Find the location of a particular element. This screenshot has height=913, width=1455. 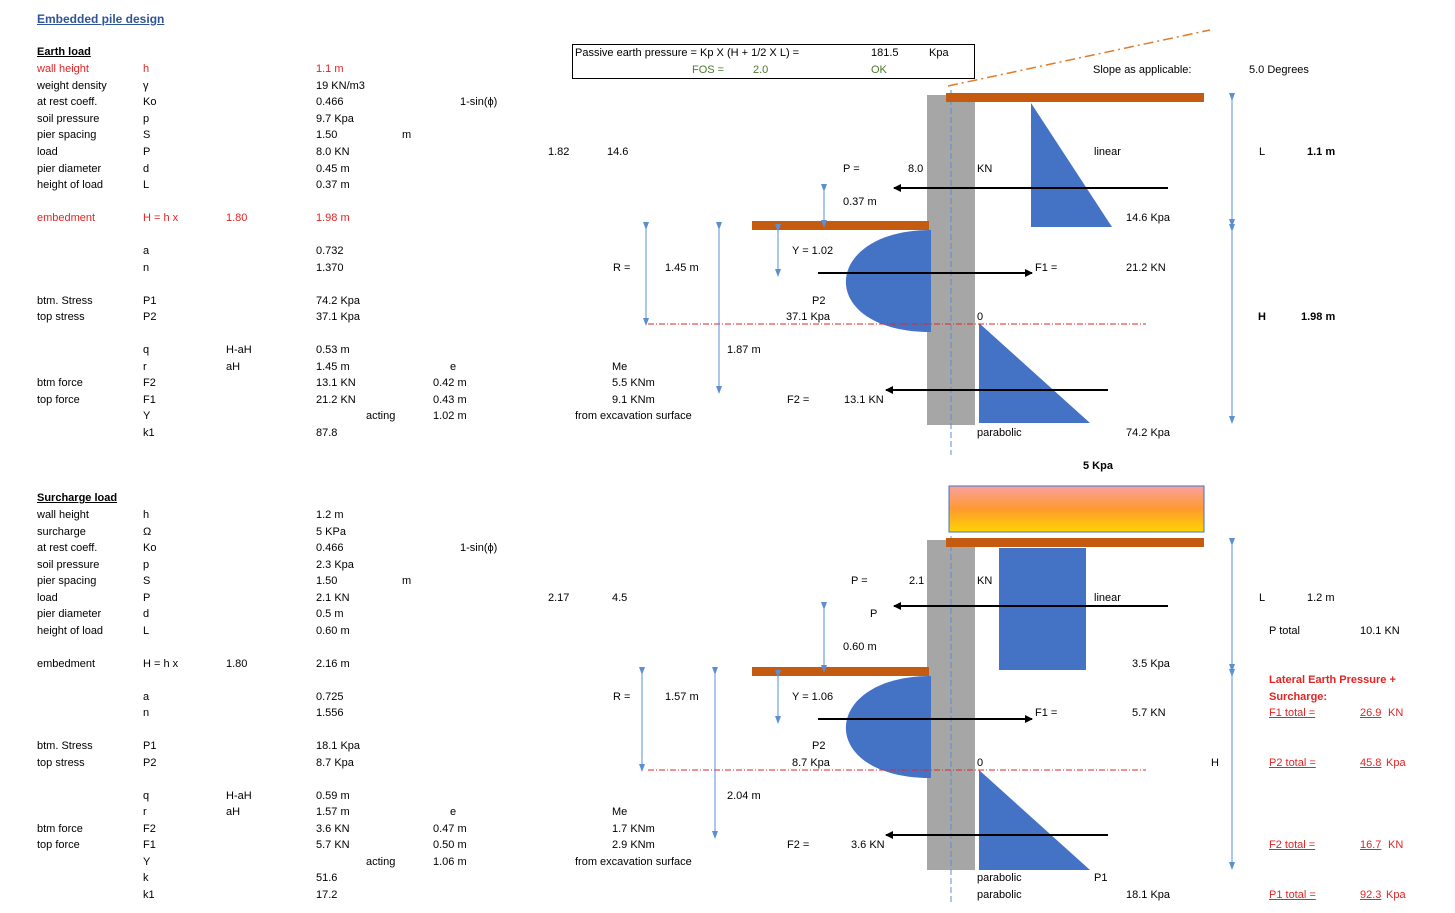

earth-row-5-sym: P is located at coordinates (147, 152).